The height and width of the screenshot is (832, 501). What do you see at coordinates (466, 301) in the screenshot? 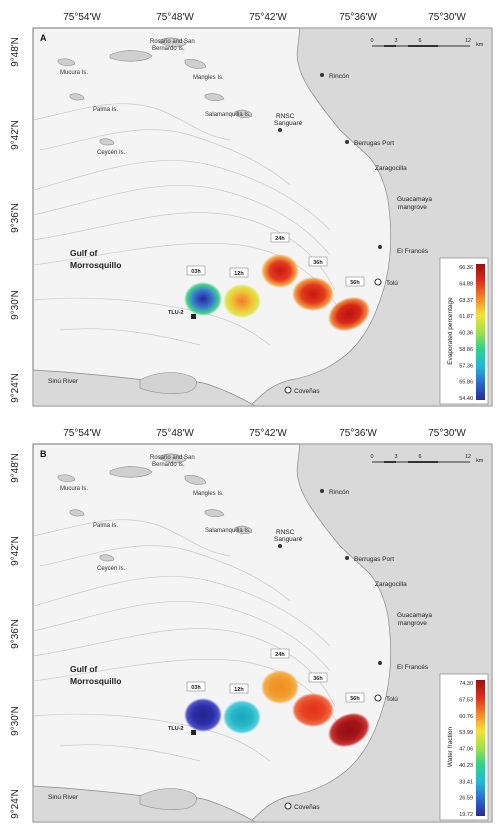
I see `colorbar-tick: 63.37` at bounding box center [466, 301].